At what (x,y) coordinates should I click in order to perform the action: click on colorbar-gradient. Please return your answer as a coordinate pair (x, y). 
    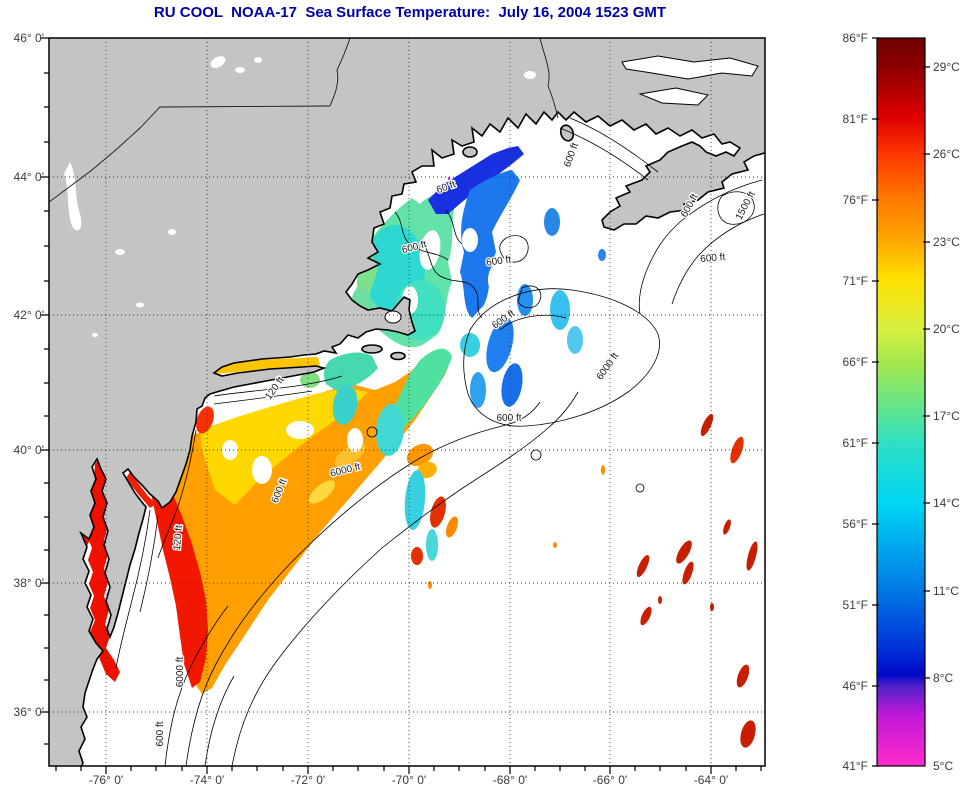
    Looking at the image, I should click on (901, 402).